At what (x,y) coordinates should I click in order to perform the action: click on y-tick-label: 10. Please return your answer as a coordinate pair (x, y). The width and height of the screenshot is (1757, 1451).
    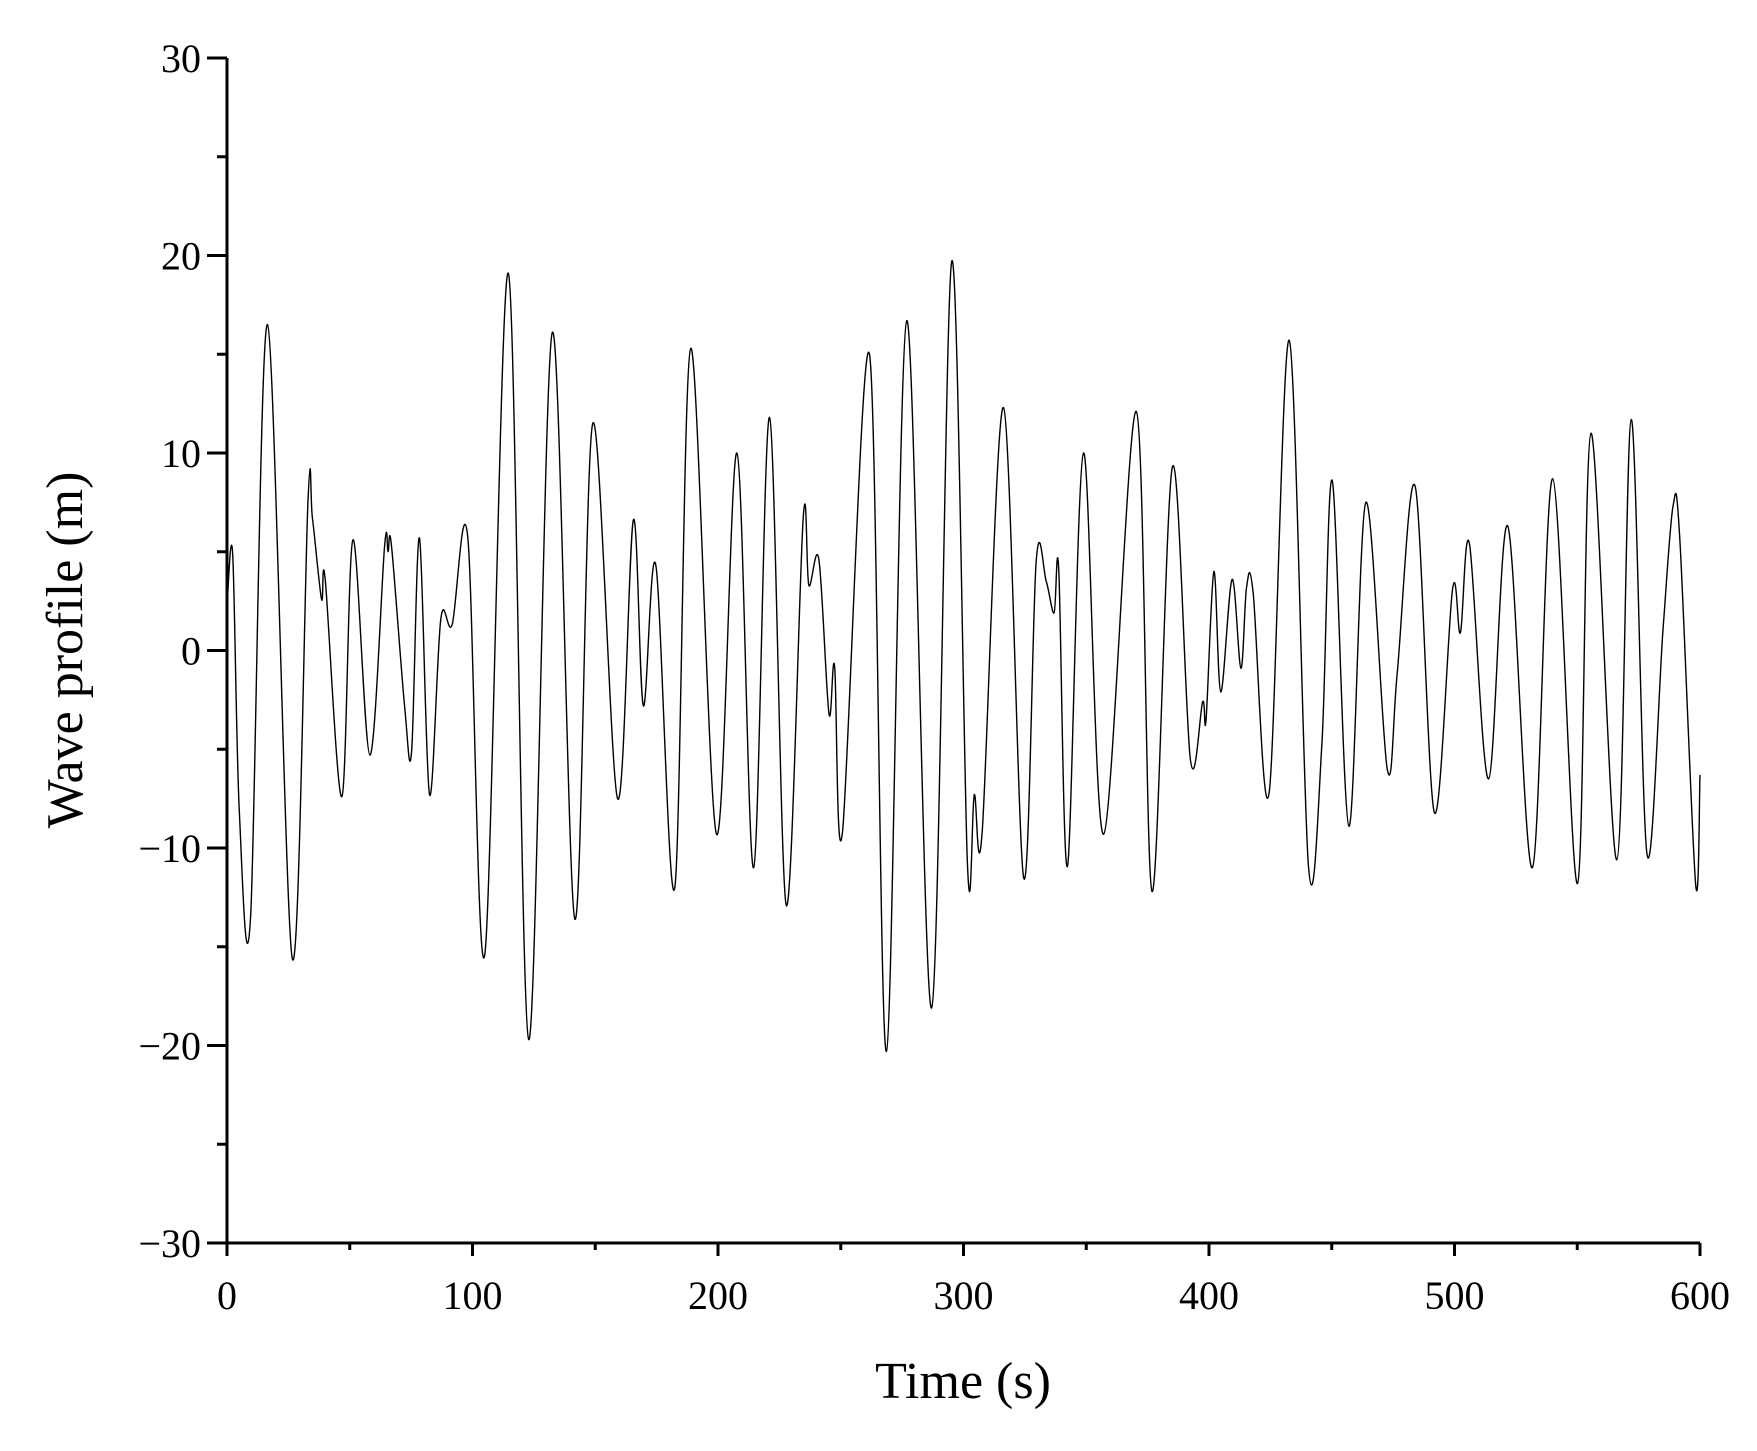
    Looking at the image, I should click on (181, 453).